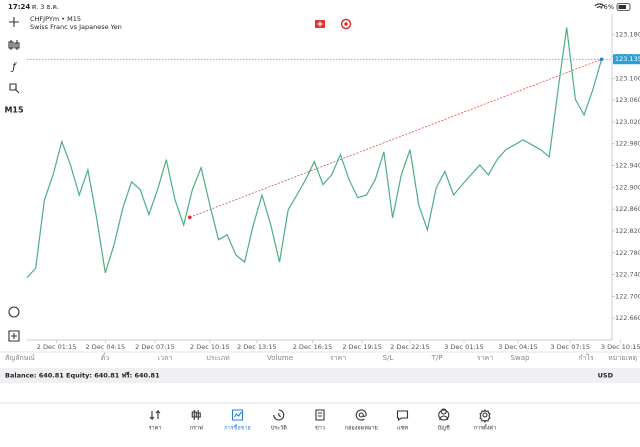 Image resolution: width=640 pixels, height=447 pixels. What do you see at coordinates (320, 375) in the screenshot?
I see `balance-row` at bounding box center [320, 375].